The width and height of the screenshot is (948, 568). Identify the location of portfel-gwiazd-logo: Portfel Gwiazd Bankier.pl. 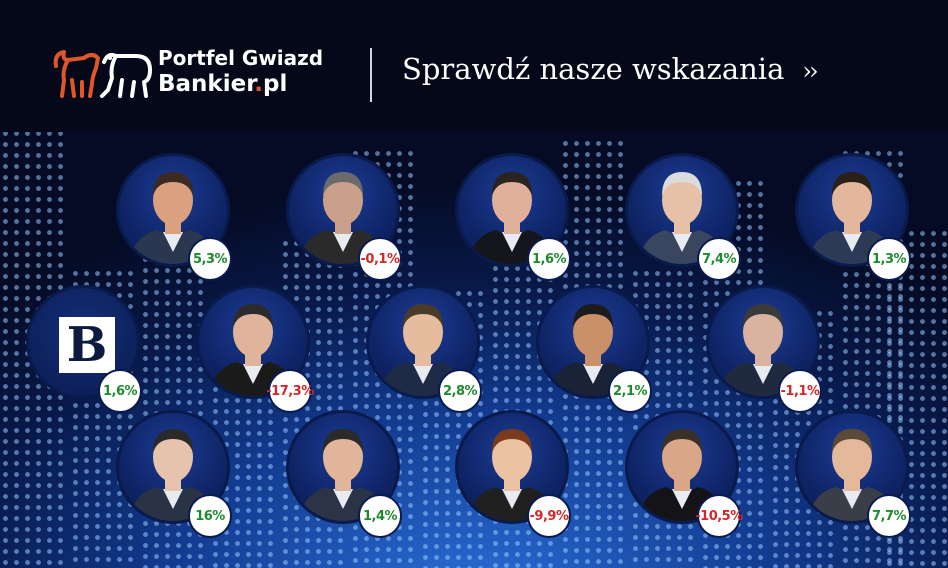
(202, 74).